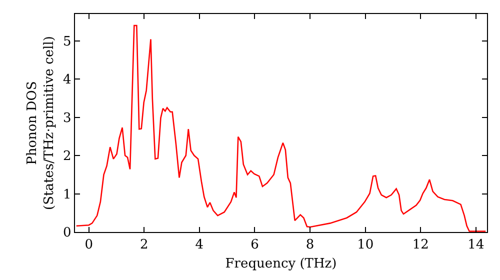  I want to click on y-tick-label: 5, so click(67, 42).